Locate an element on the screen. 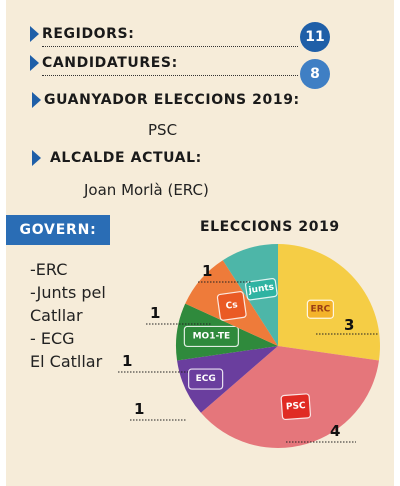 The height and width of the screenshot is (486, 400). party-logo-text: ERC is located at coordinates (321, 309).